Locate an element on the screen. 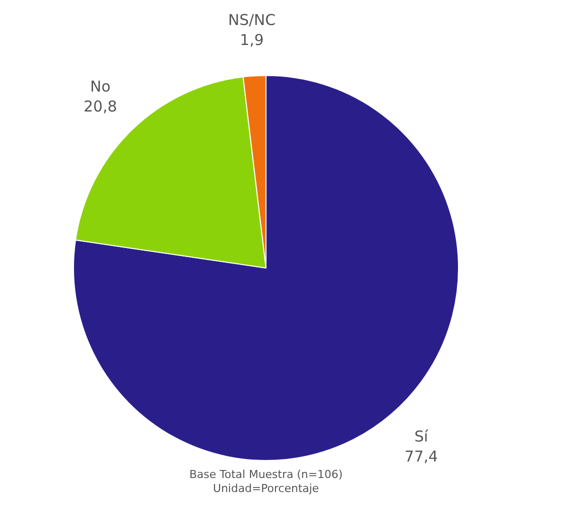 The width and height of the screenshot is (582, 511). data-label: 20,8 is located at coordinates (101, 107).